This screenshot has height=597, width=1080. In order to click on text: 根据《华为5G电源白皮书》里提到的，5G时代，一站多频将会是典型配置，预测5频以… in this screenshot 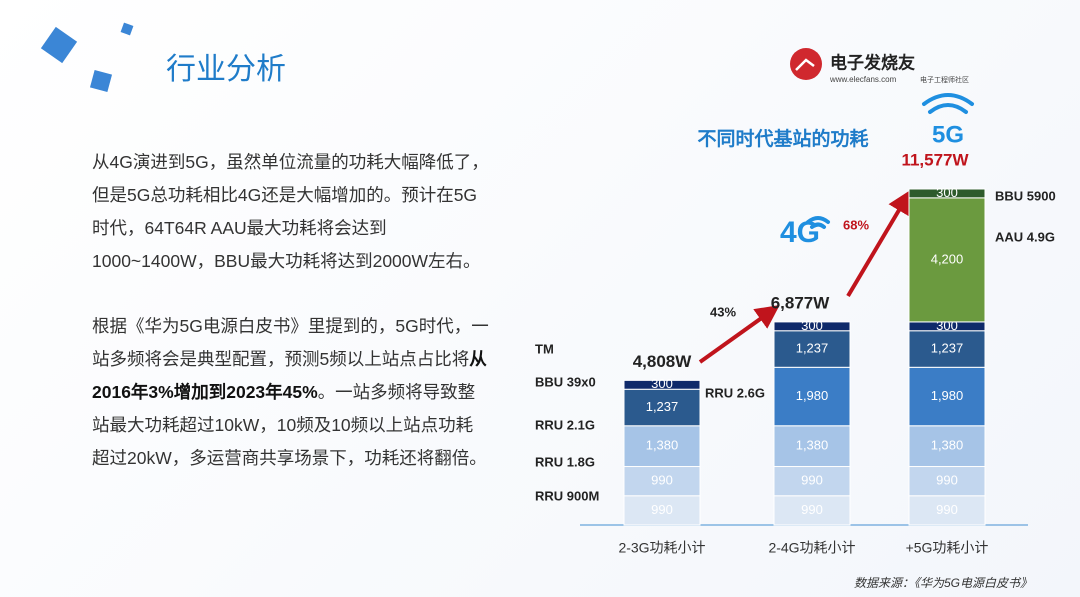, I will do `click(290, 342)`.